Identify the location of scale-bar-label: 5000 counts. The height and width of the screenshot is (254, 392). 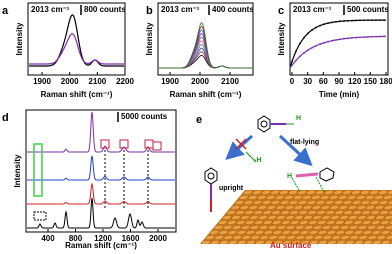
(144, 116).